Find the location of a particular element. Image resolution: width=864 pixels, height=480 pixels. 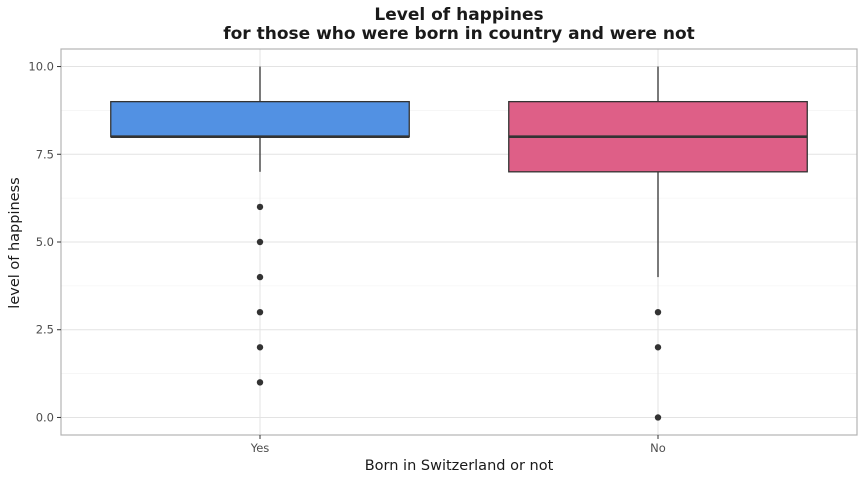

y-tick-label: 2.5 is located at coordinates (45, 330).